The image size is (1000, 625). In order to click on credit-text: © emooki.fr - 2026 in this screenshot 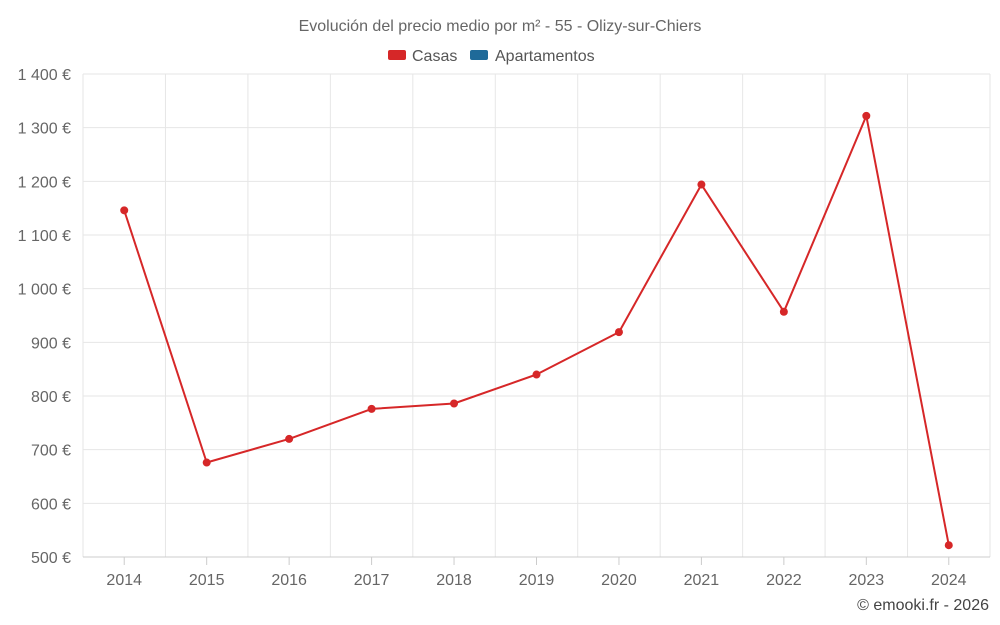, I will do `click(923, 605)`.